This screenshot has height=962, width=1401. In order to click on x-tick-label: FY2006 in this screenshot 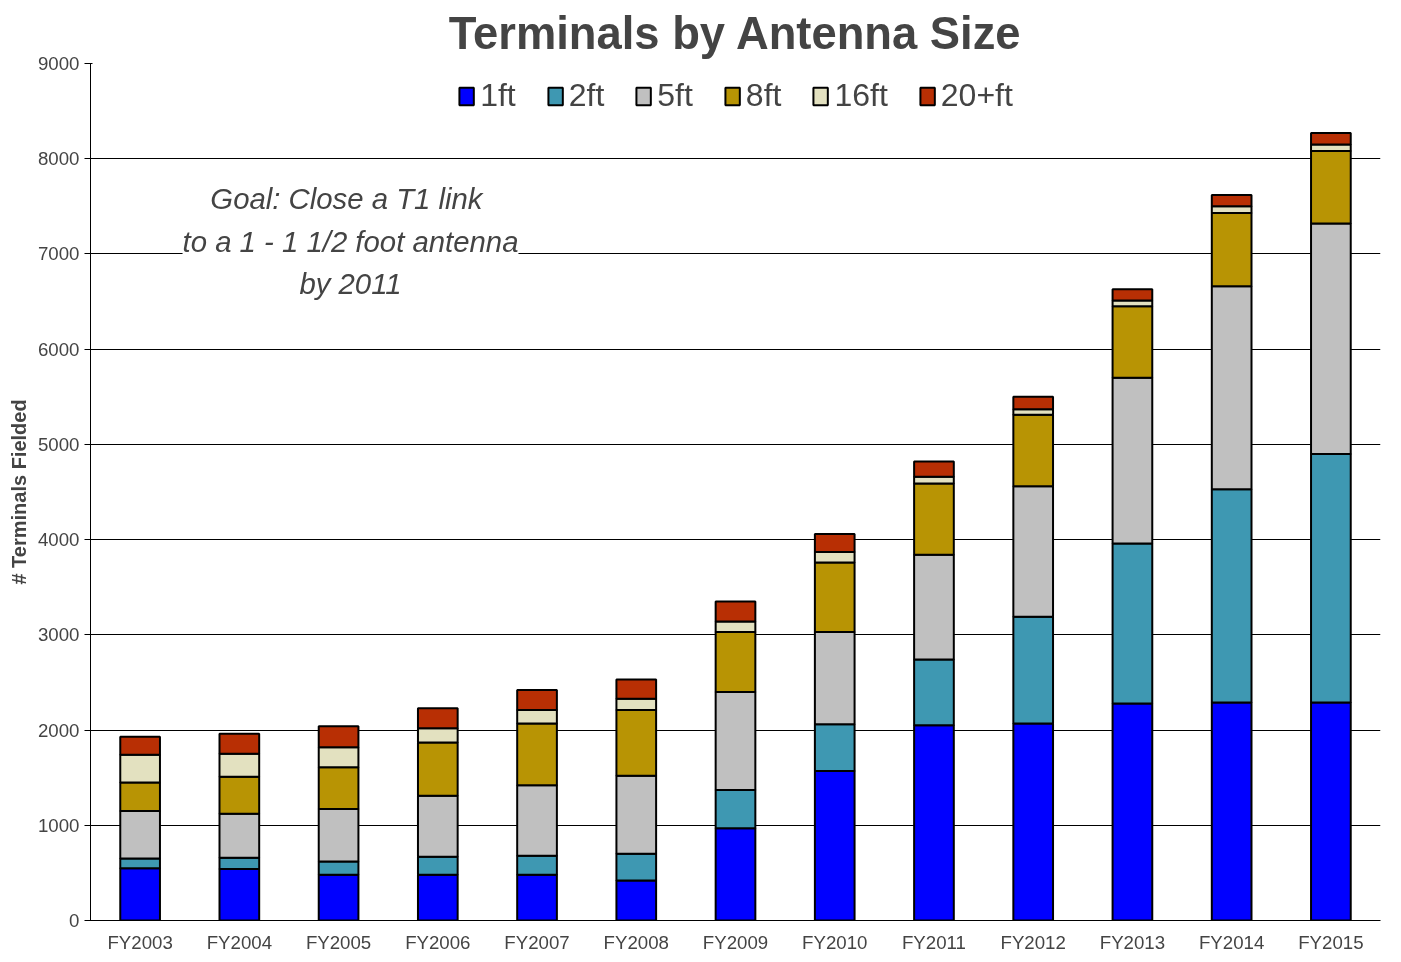, I will do `click(438, 942)`.